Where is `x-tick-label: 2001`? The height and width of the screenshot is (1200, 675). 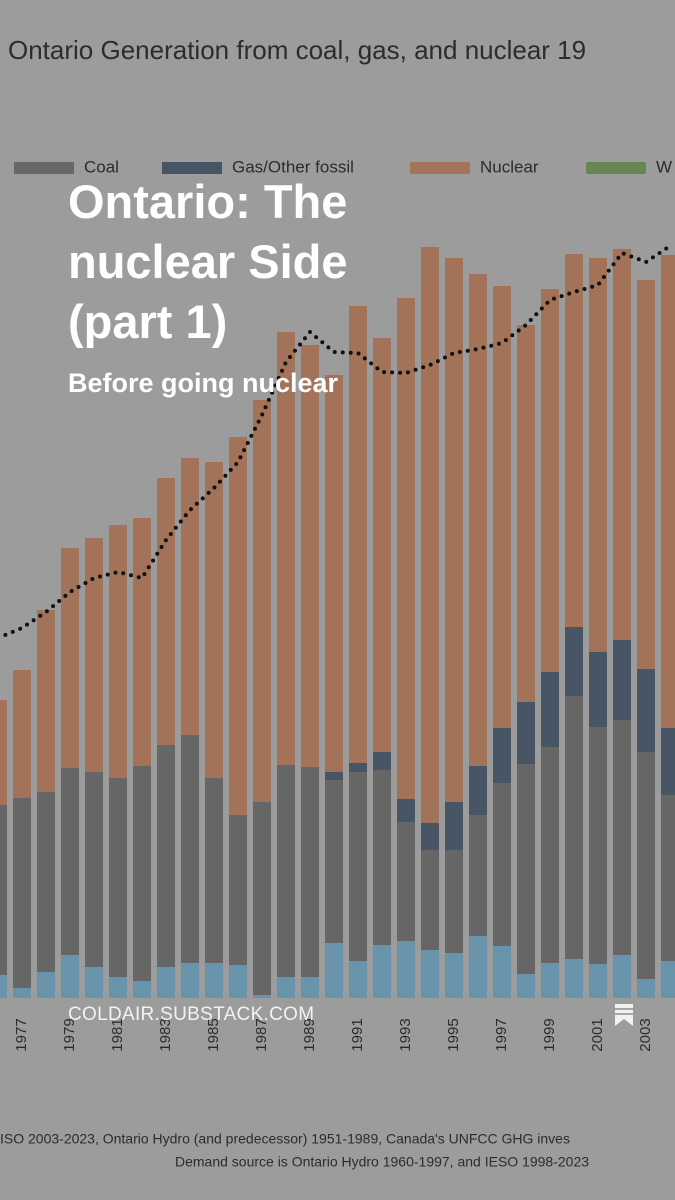
x-tick-label: 2001 is located at coordinates (597, 1034).